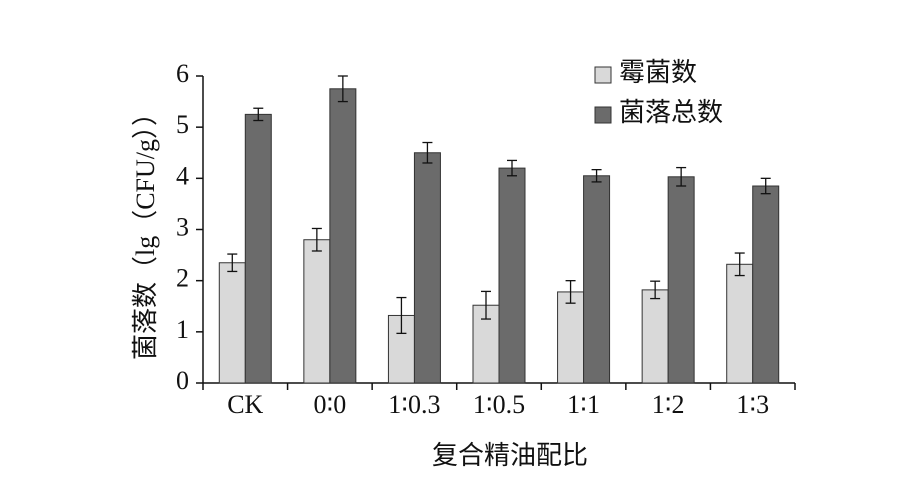  I want to click on x-tick-label: 1∶2, so click(668, 404).